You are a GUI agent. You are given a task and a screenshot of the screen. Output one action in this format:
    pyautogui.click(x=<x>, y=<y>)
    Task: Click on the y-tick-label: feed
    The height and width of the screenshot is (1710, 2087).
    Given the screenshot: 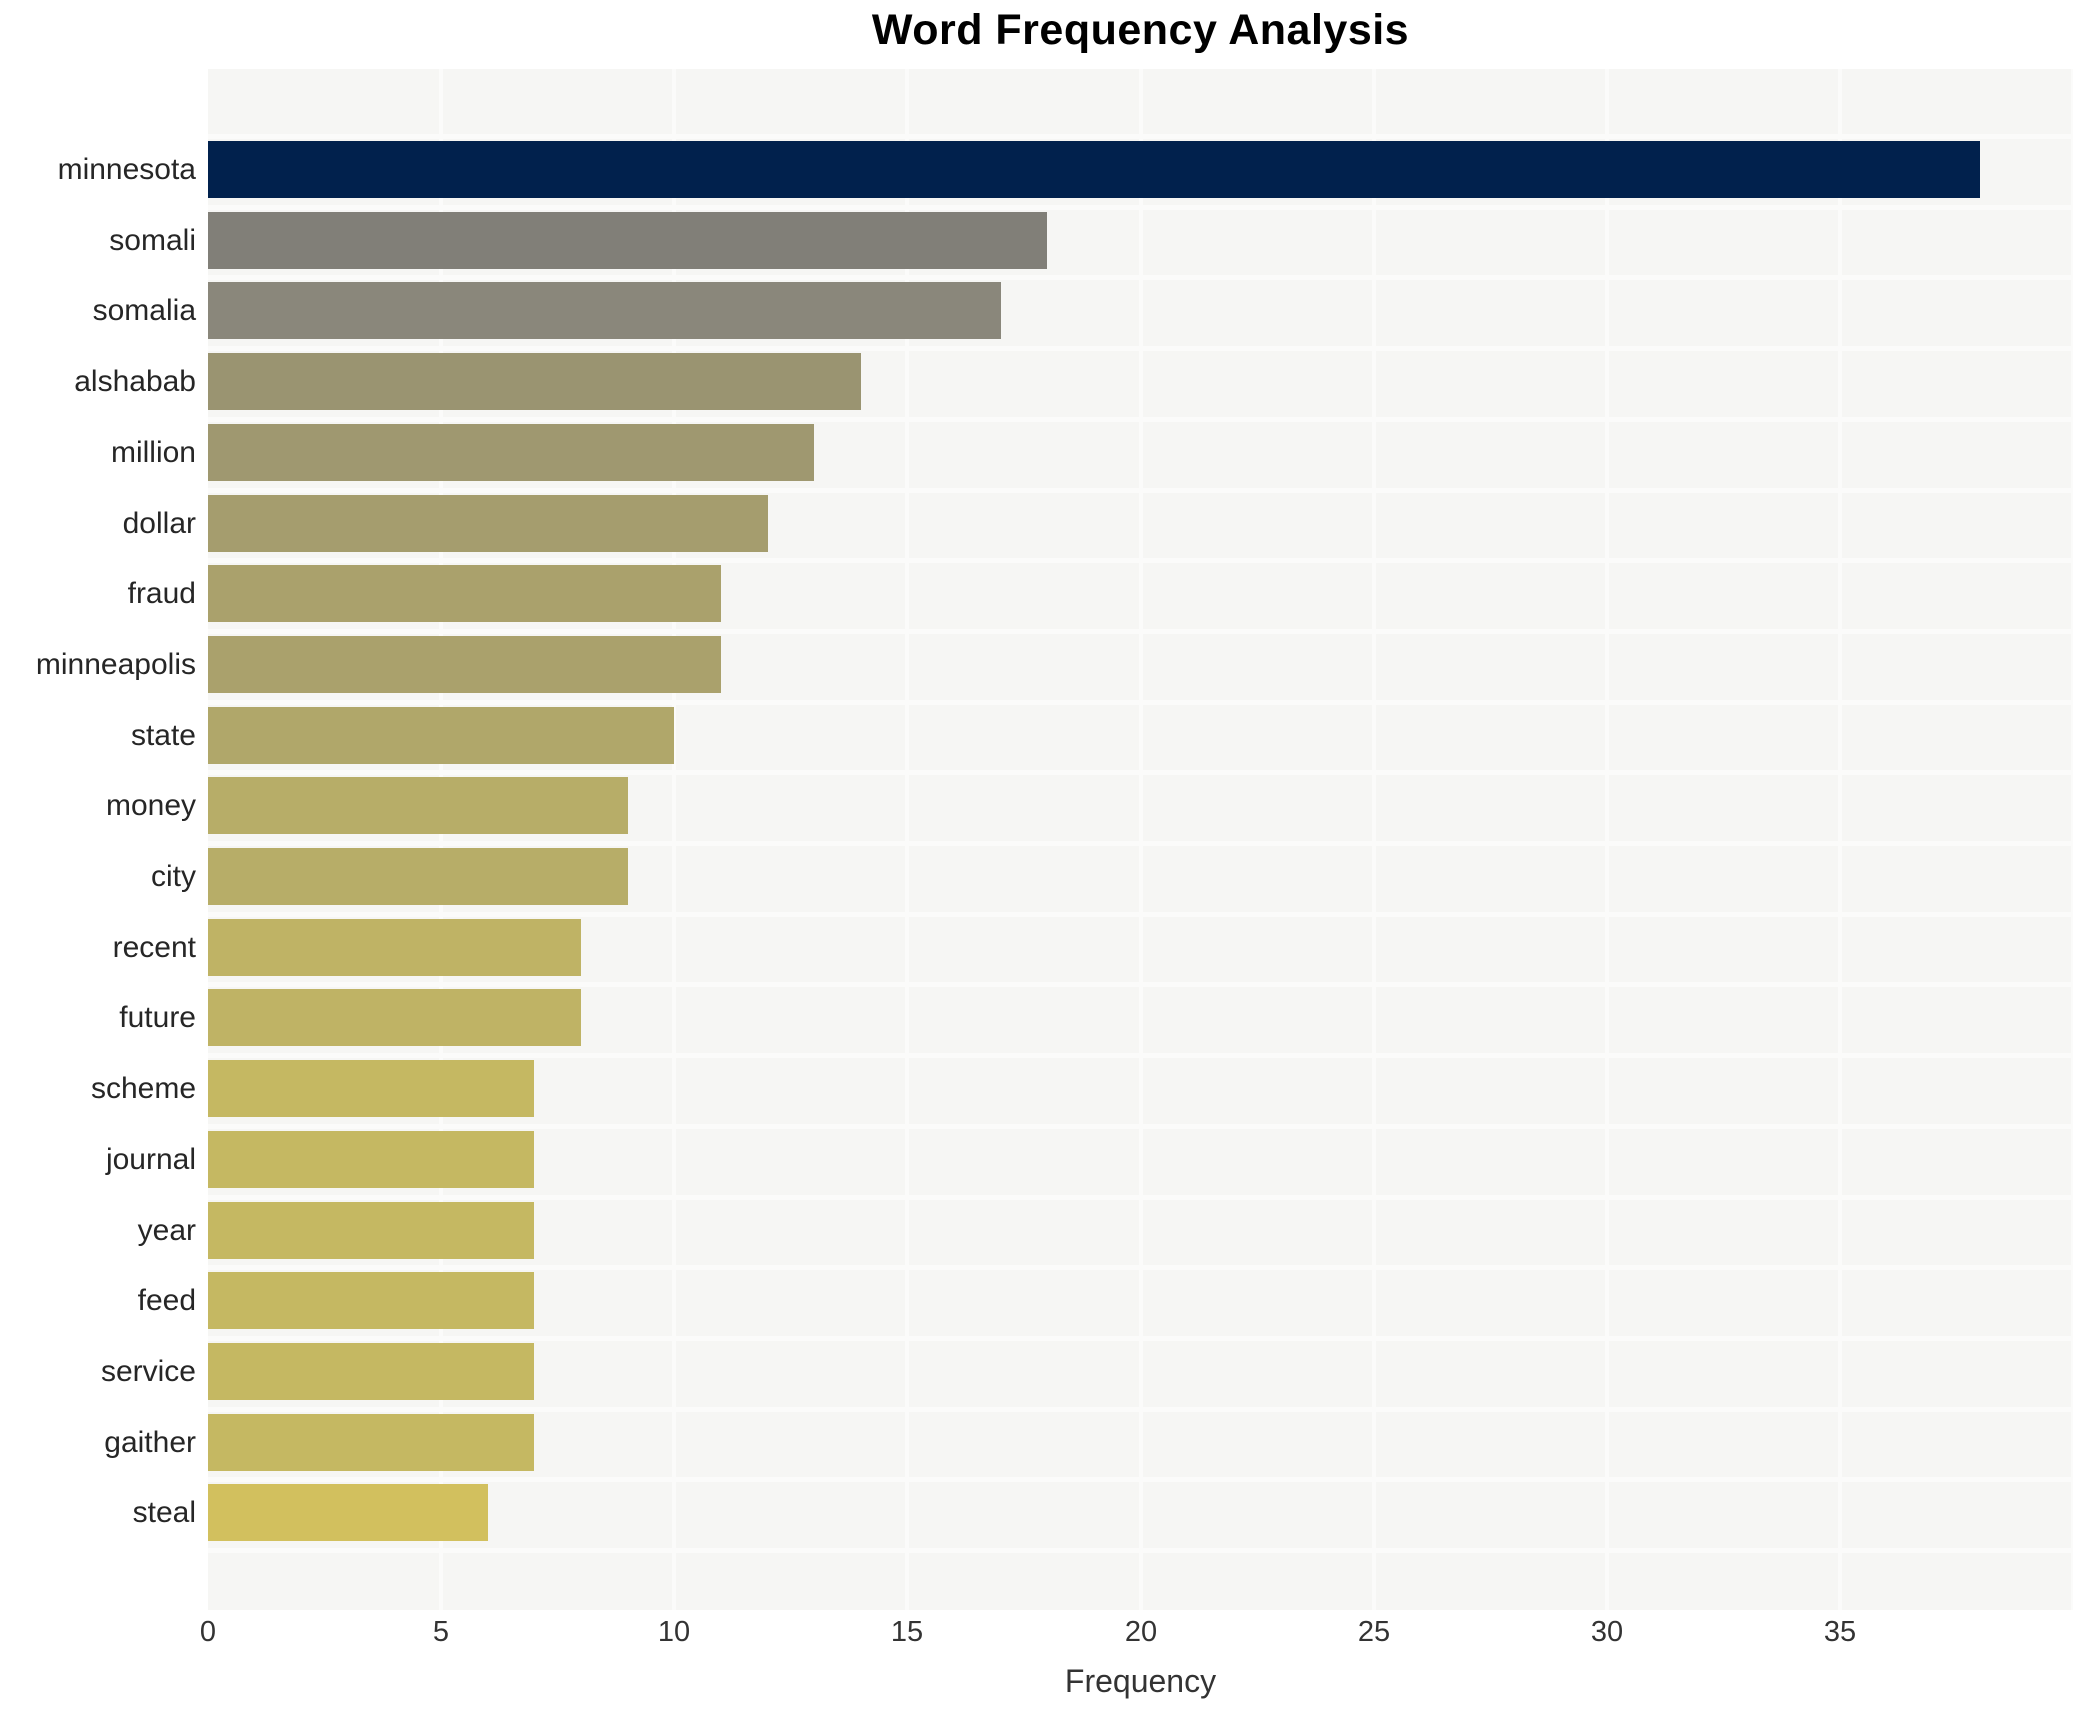 What is the action you would take?
    pyautogui.click(x=166, y=1300)
    